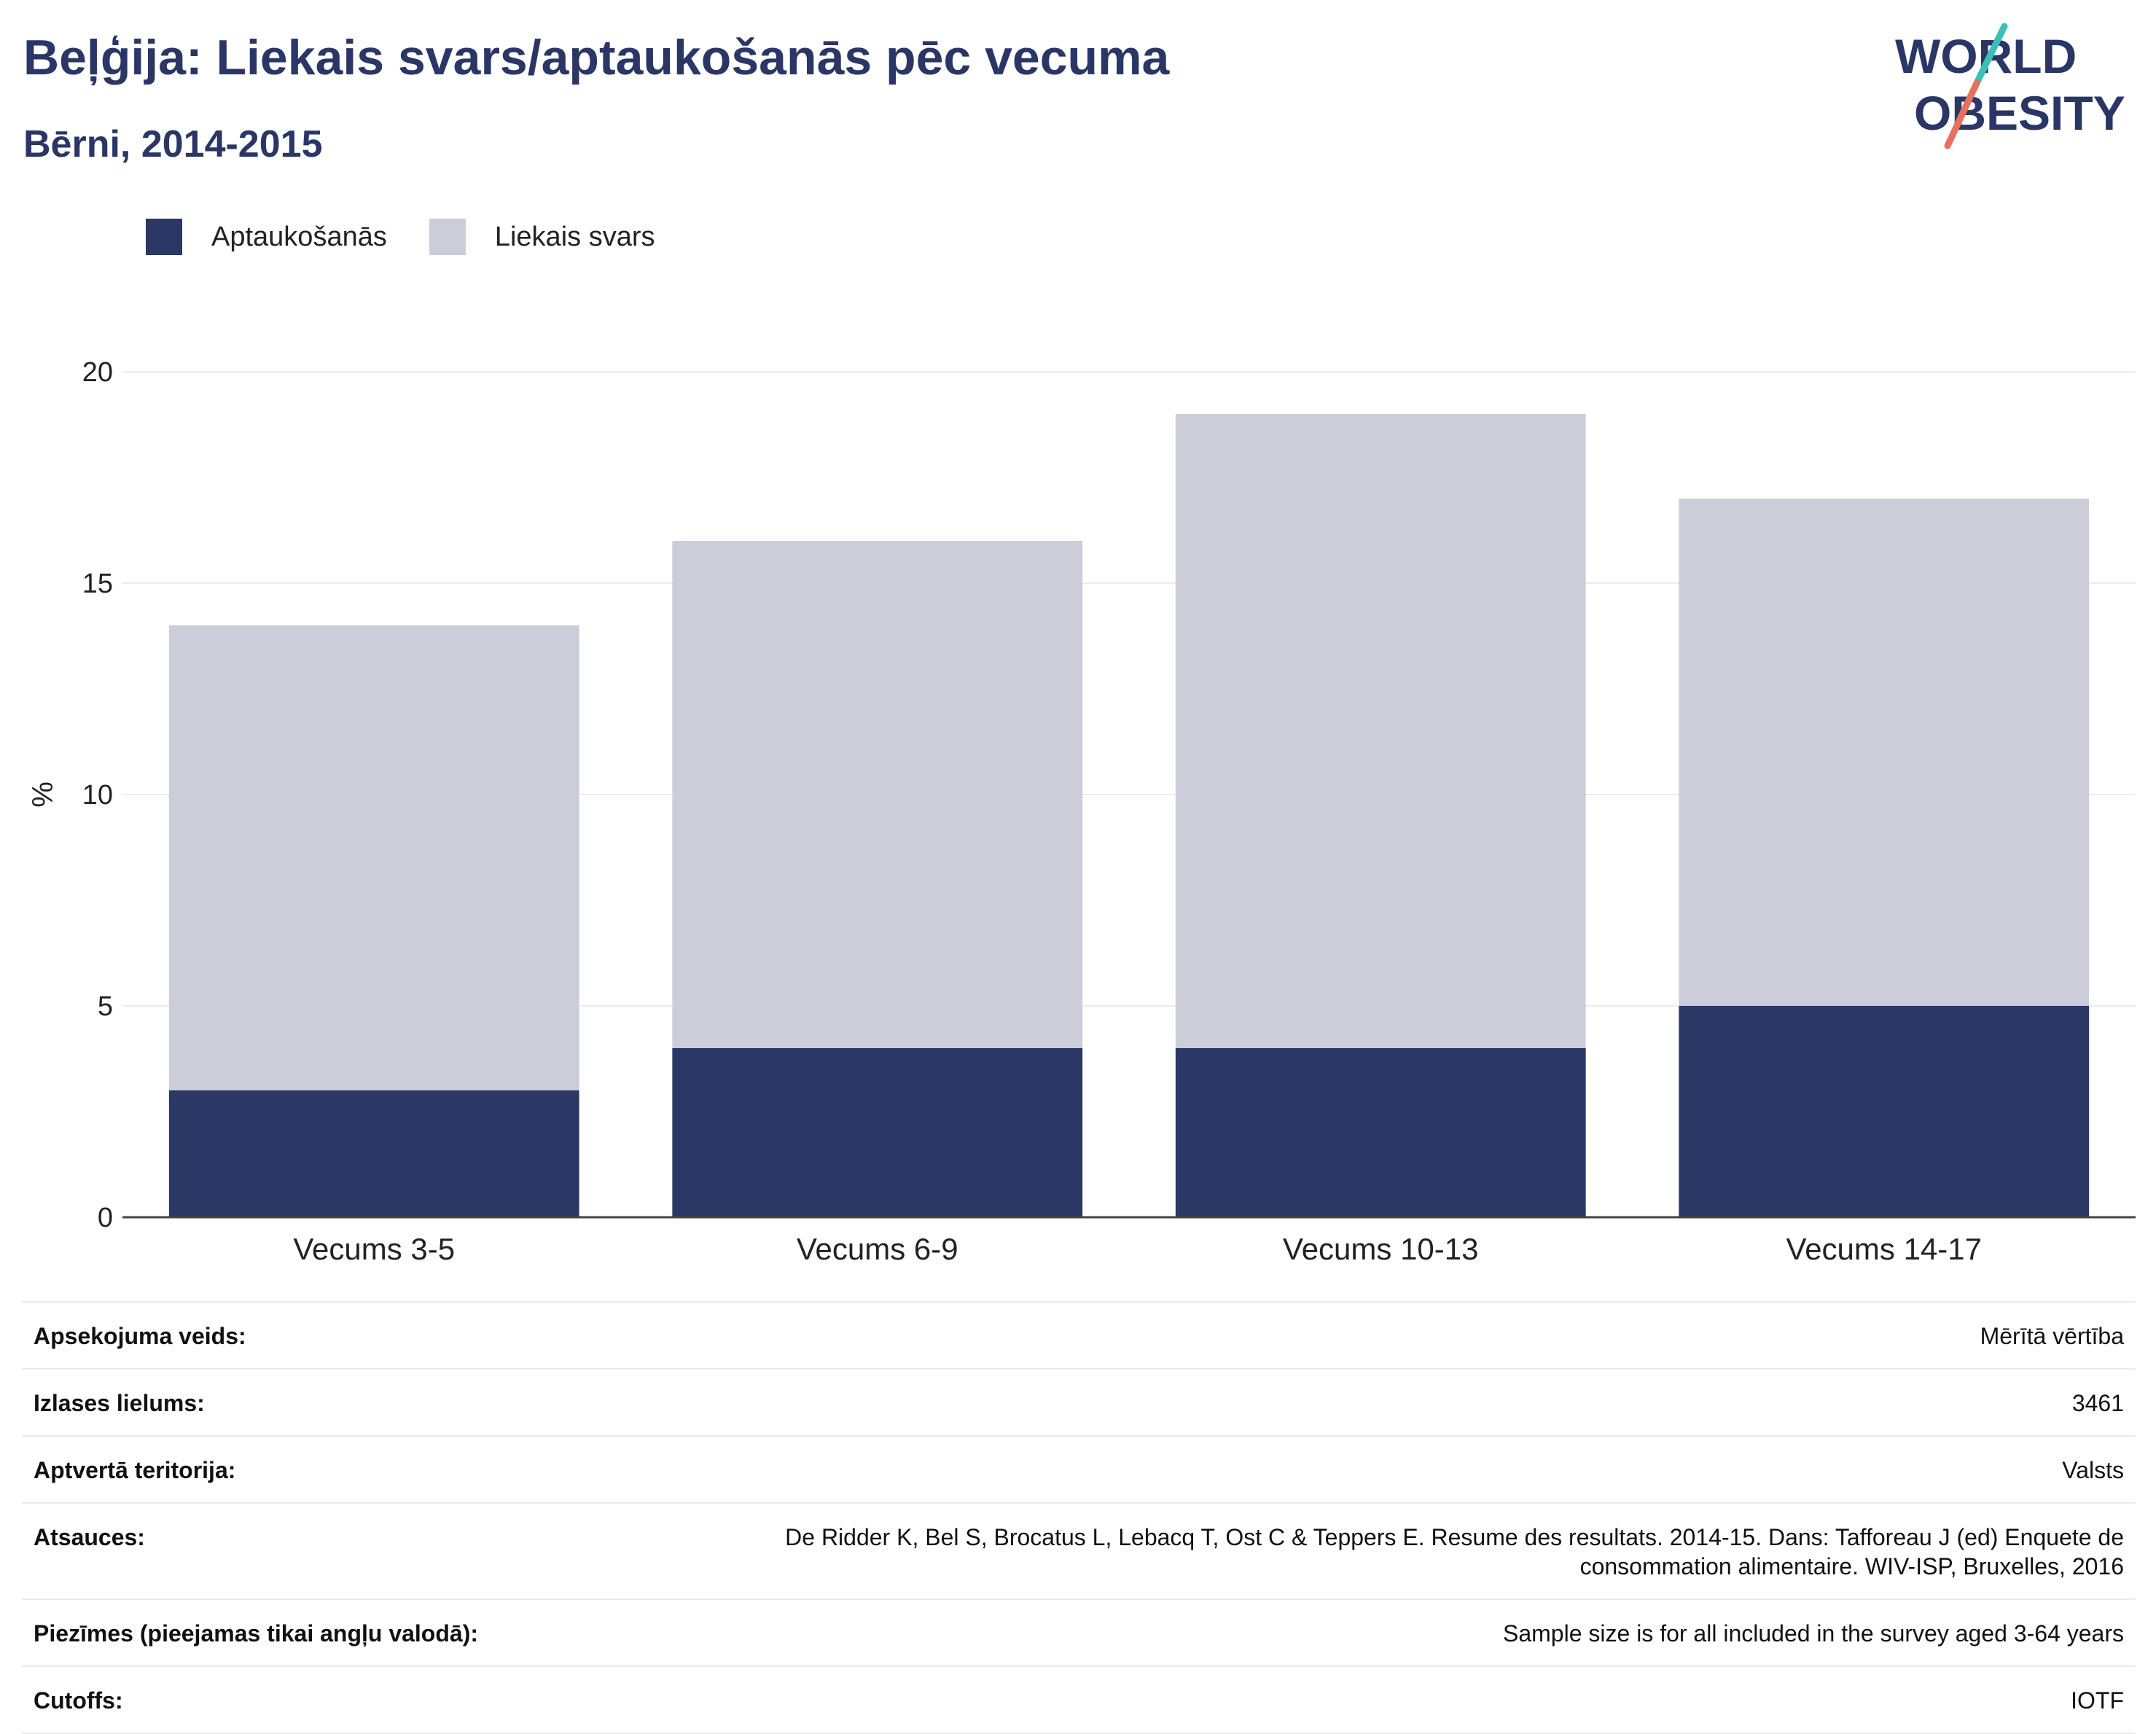 The width and height of the screenshot is (2156, 1734). I want to click on info-value: Mērītā vērtība, so click(2052, 1336).